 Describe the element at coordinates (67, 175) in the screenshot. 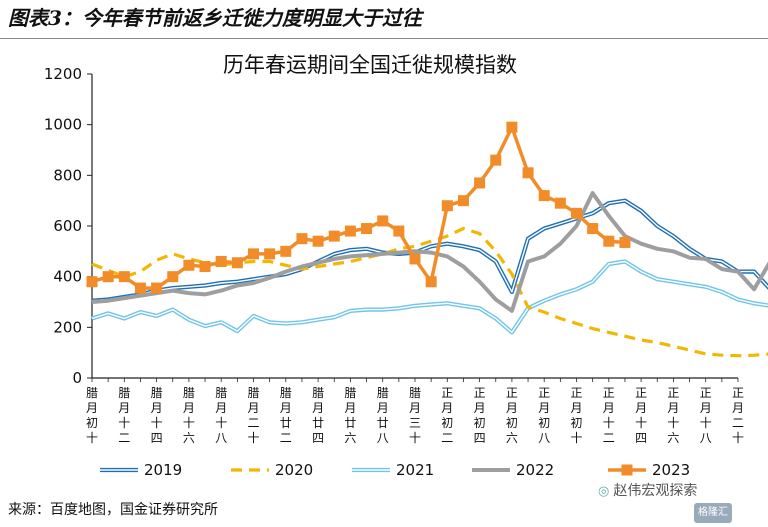

I see `y-tick-label: 800` at that location.